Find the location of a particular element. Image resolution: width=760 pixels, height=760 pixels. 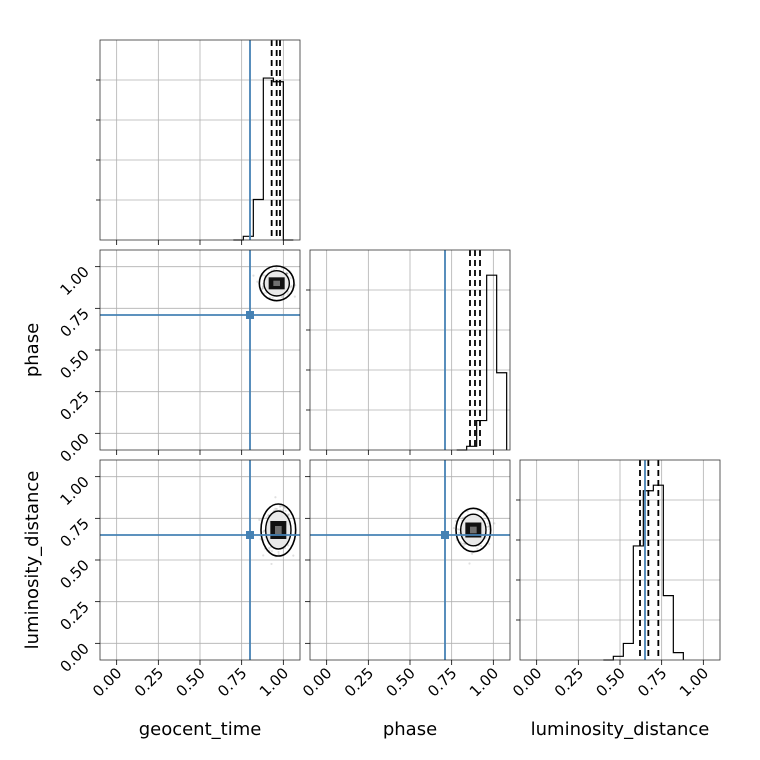

y-tick-label: 0.00 is located at coordinates (74, 657).